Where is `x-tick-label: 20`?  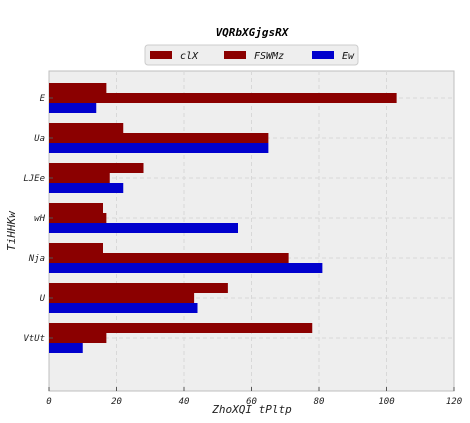 x-tick-label: 20 is located at coordinates (116, 402).